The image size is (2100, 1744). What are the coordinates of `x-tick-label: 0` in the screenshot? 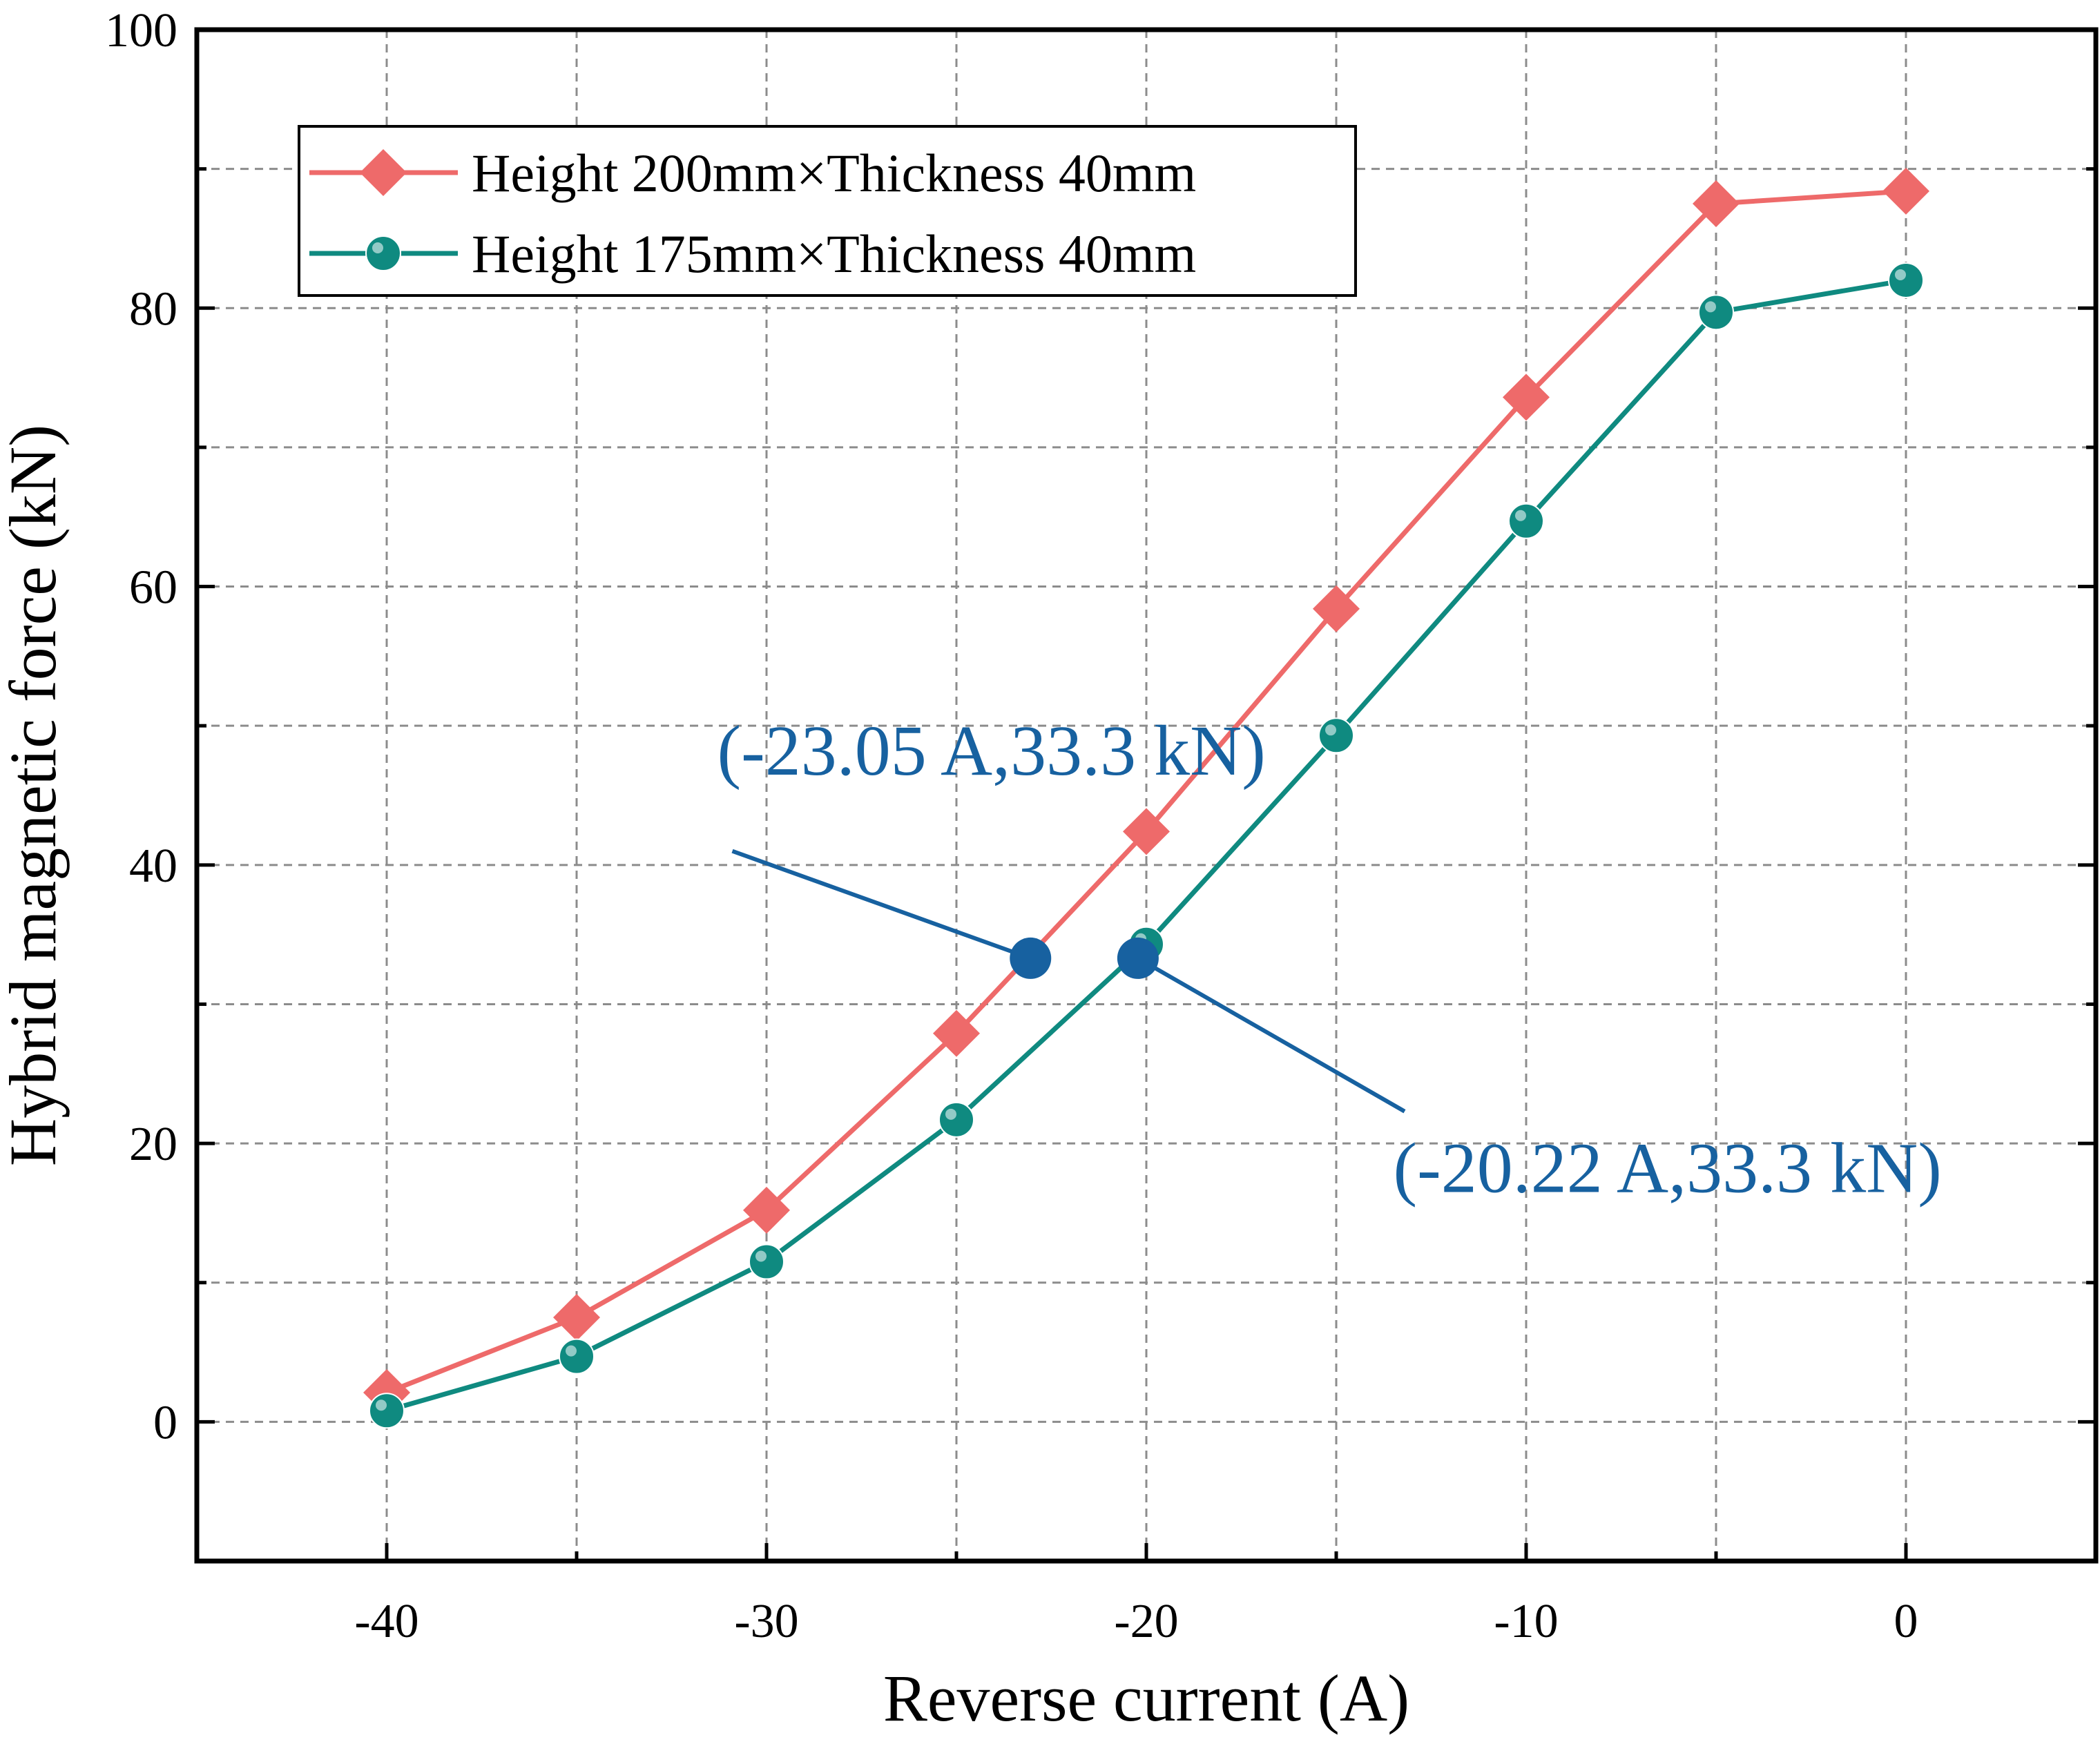 It's located at (1906, 1621).